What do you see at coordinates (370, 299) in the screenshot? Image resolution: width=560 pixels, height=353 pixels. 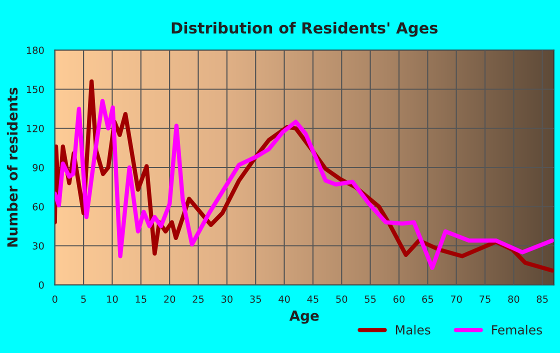 I see `x-tick-label: 55` at bounding box center [370, 299].